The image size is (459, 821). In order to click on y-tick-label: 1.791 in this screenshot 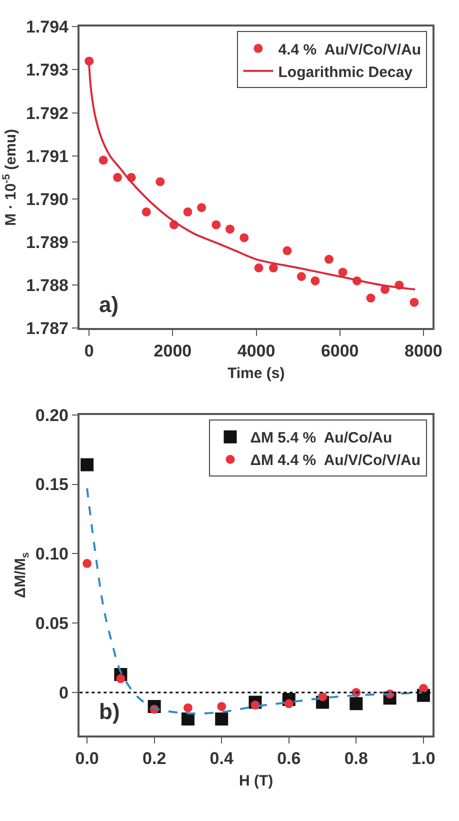, I will do `click(47, 156)`.